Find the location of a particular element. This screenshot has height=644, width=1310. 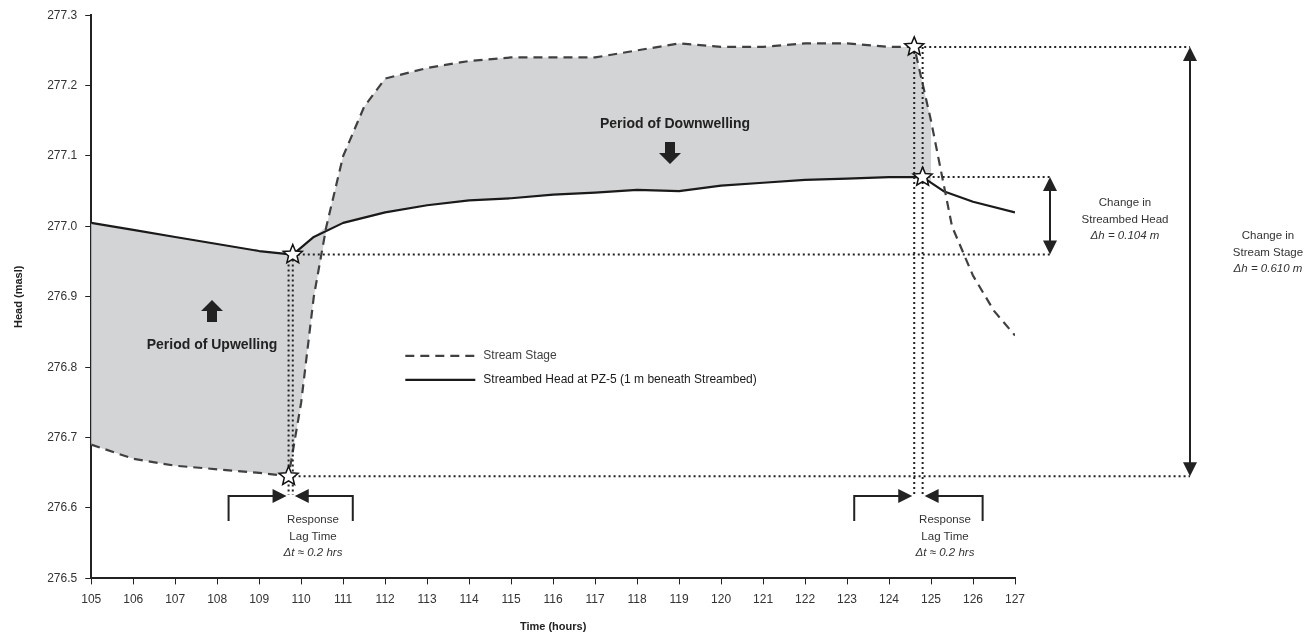

x-tick-label: 124 is located at coordinates (889, 598).